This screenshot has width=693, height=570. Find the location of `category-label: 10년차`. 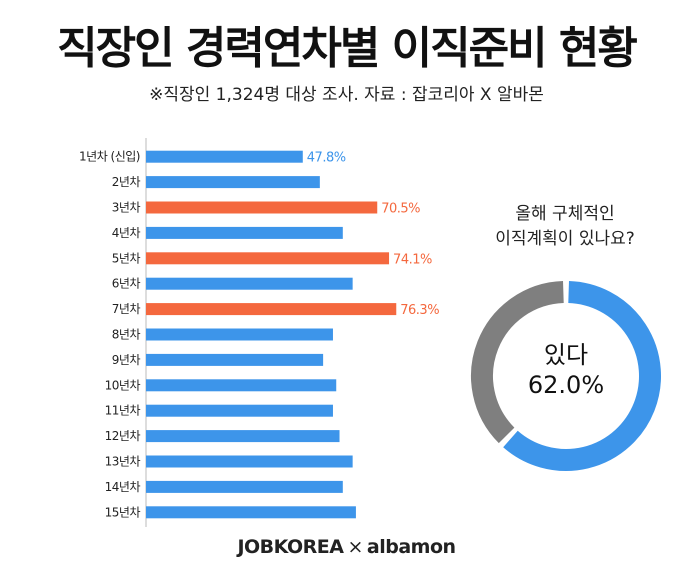

category-label: 10년차 is located at coordinates (123, 385).